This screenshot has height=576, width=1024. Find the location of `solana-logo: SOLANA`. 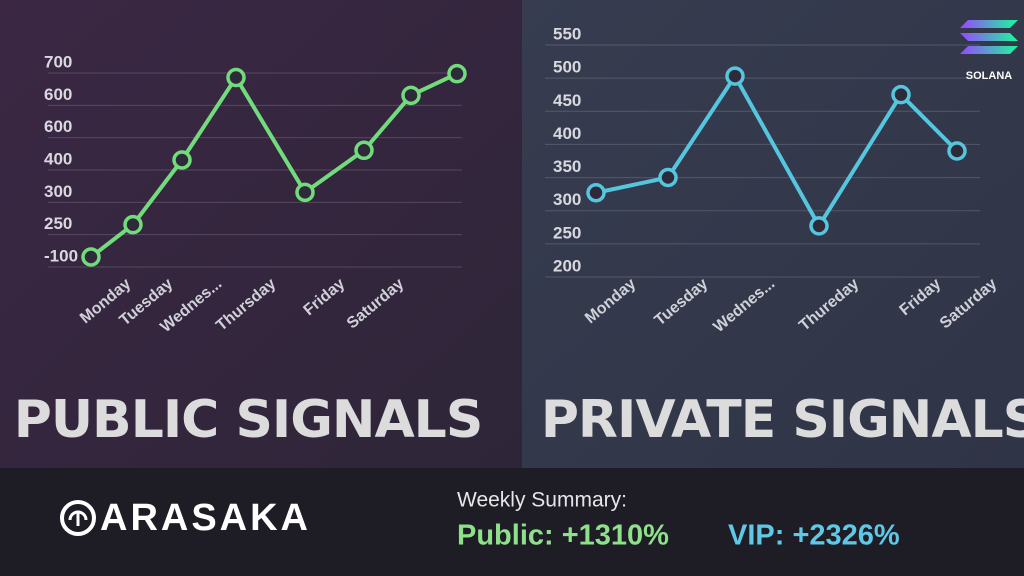

solana-logo: SOLANA is located at coordinates (989, 51).